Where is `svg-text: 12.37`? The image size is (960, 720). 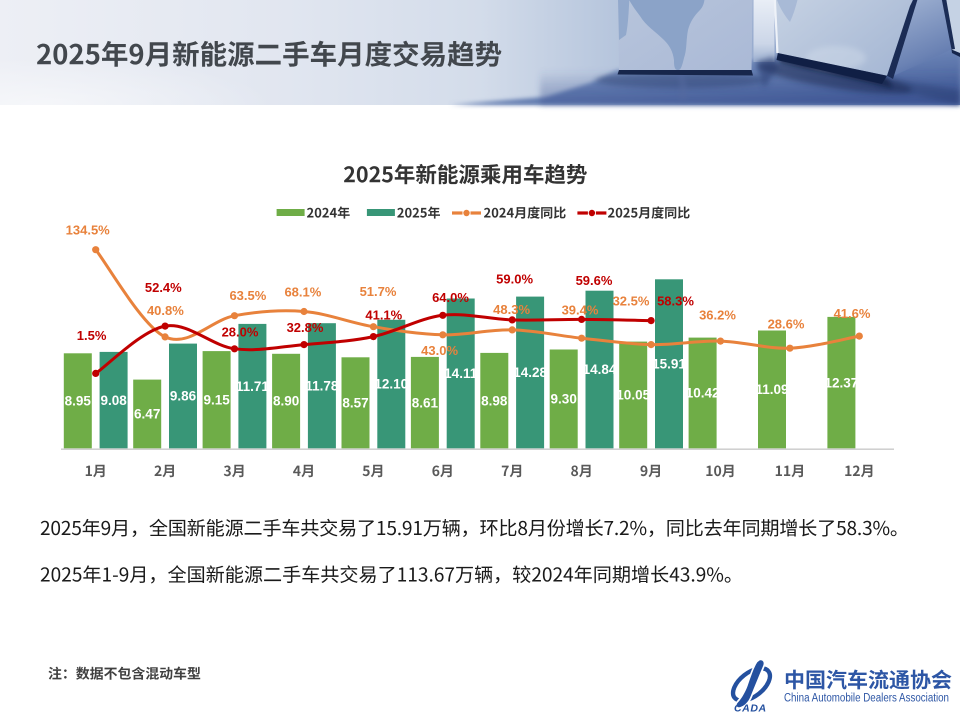 svg-text: 12.37 is located at coordinates (842, 382).